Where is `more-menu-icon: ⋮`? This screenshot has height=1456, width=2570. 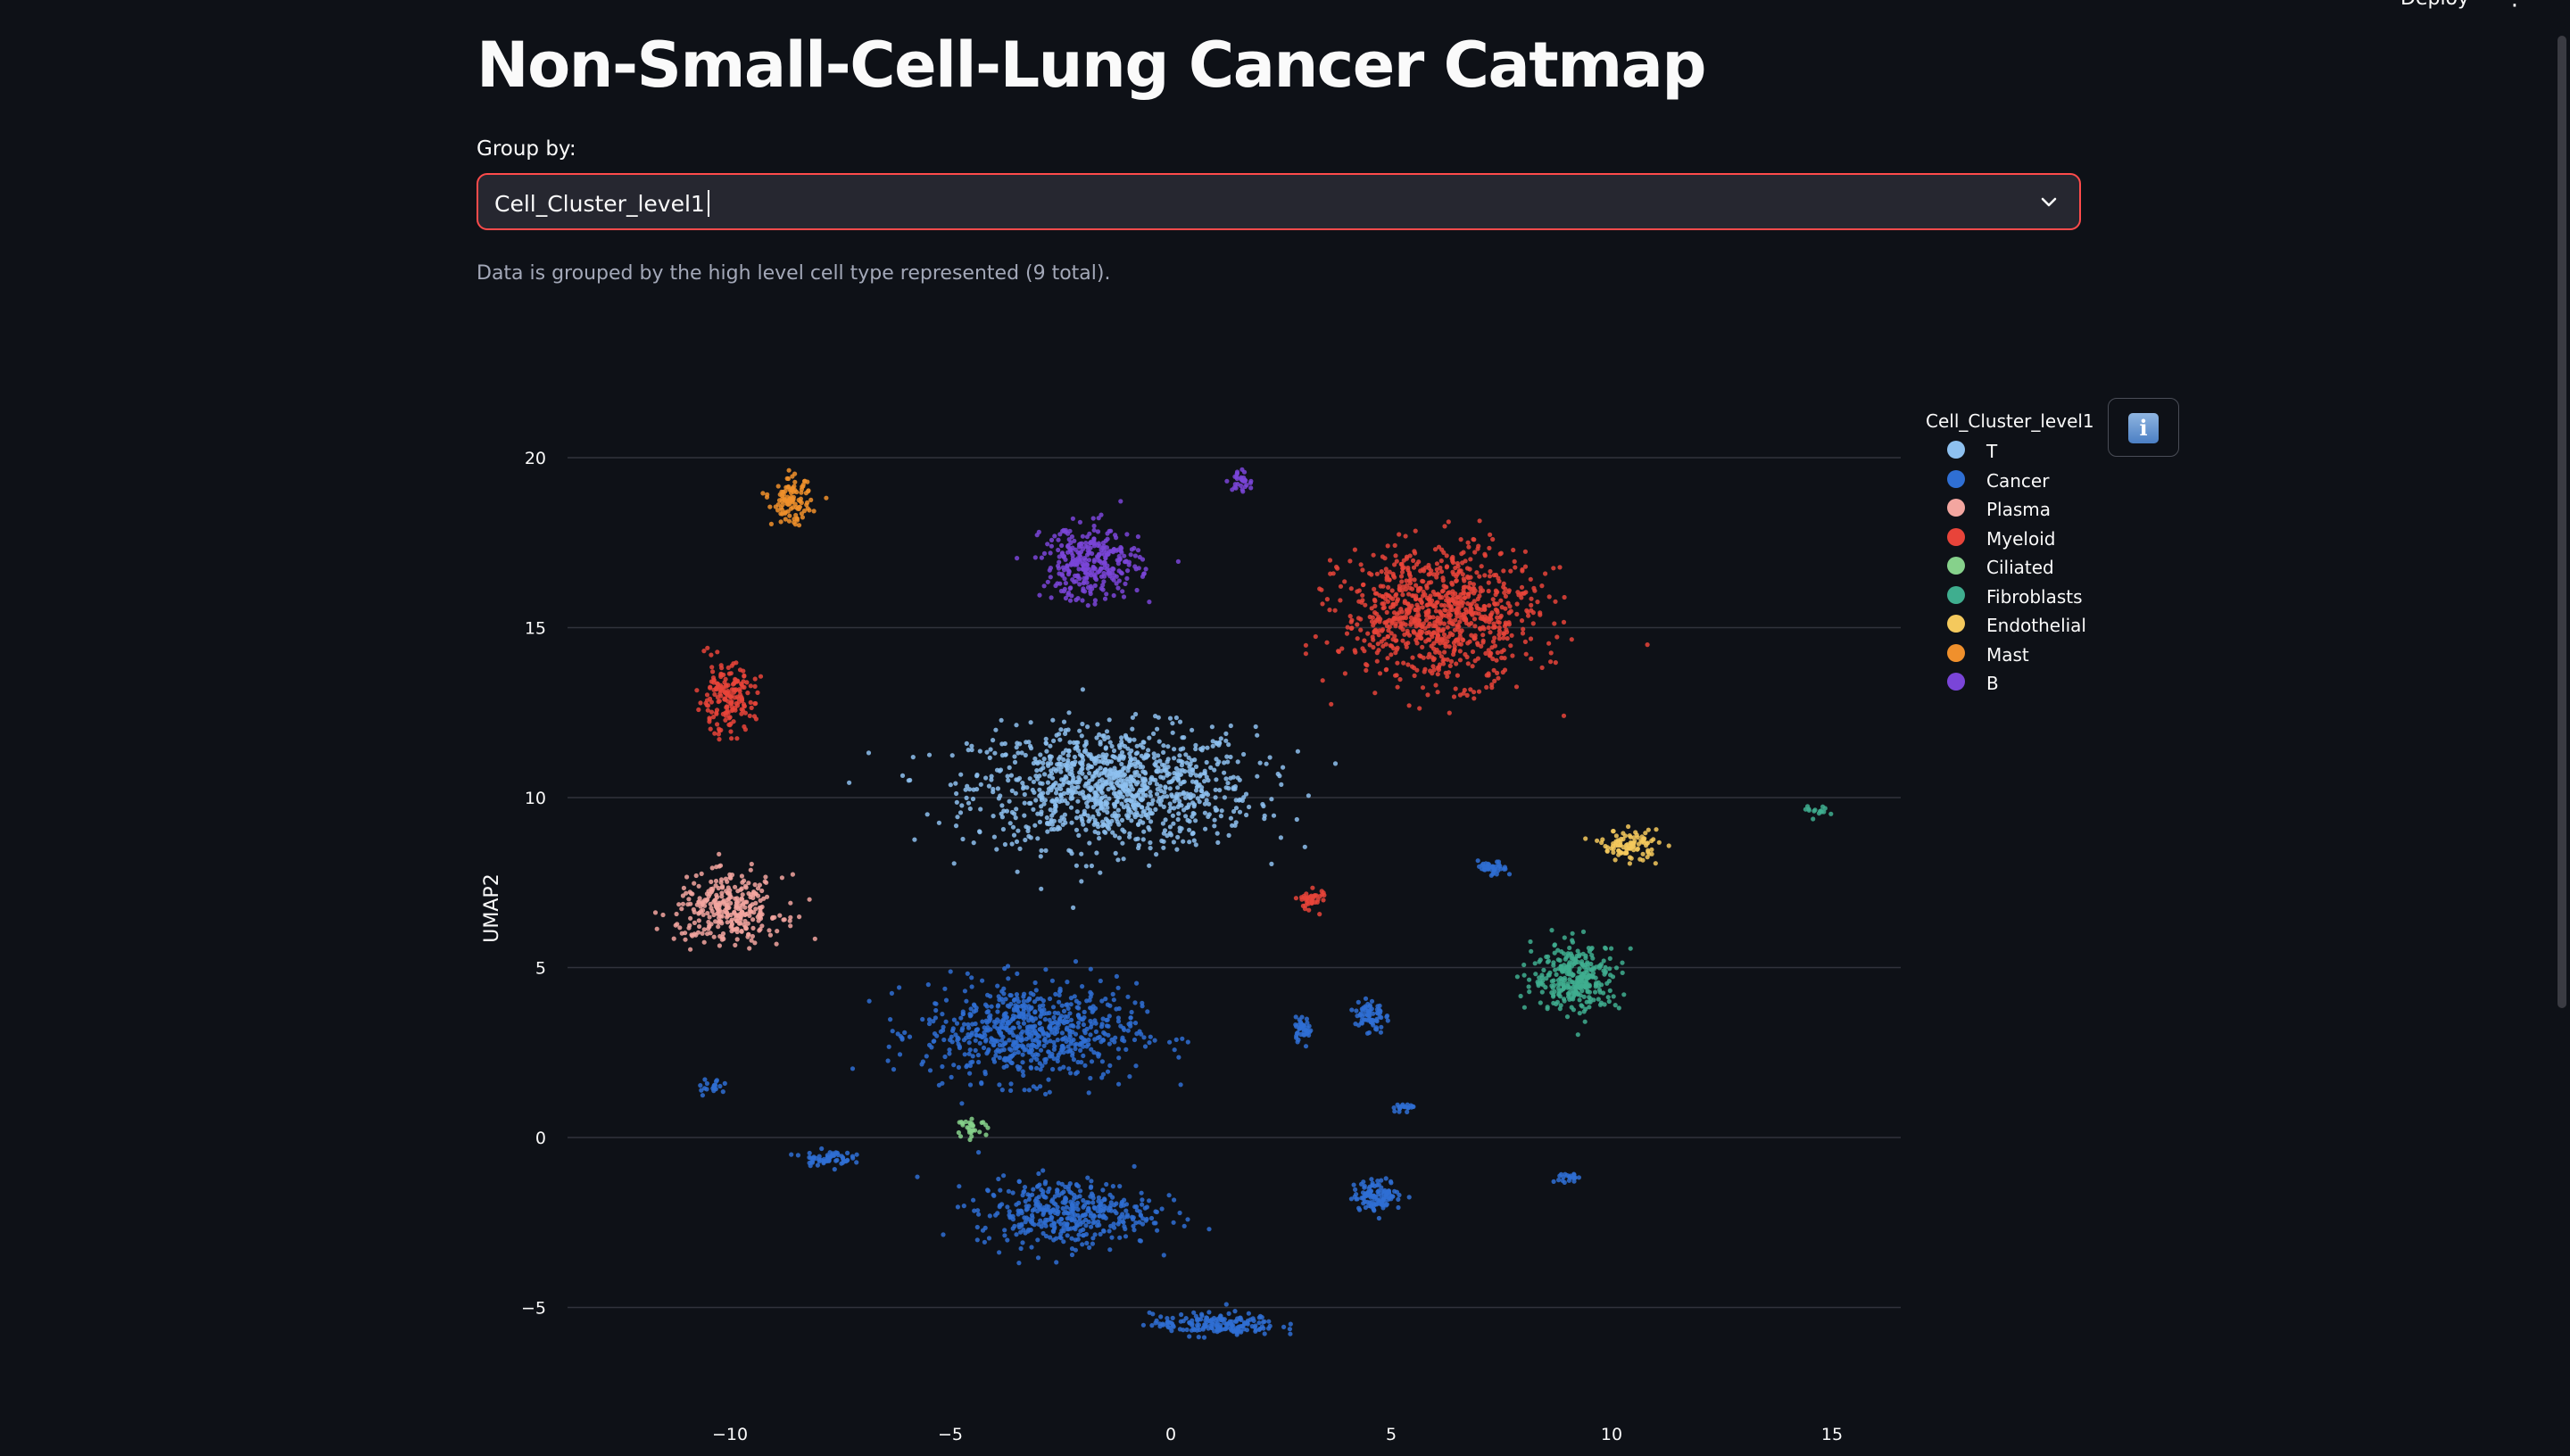
more-menu-icon: ⋮ is located at coordinates (2515, 6).